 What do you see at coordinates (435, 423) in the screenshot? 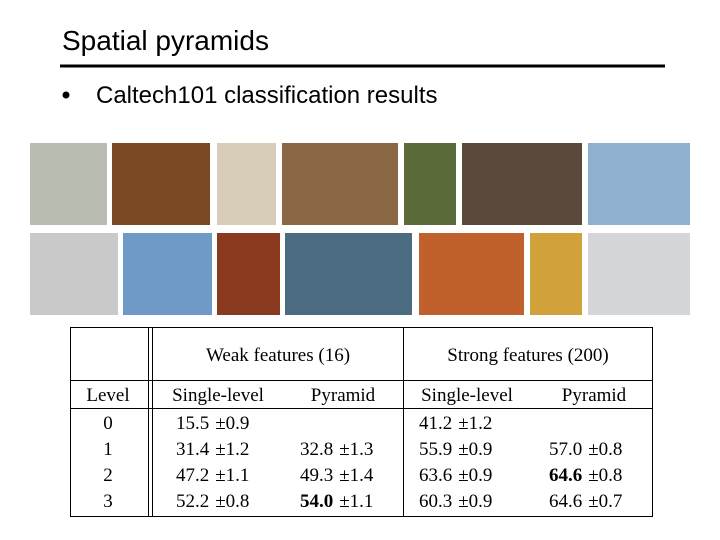
I see `result-mean: 41.2` at bounding box center [435, 423].